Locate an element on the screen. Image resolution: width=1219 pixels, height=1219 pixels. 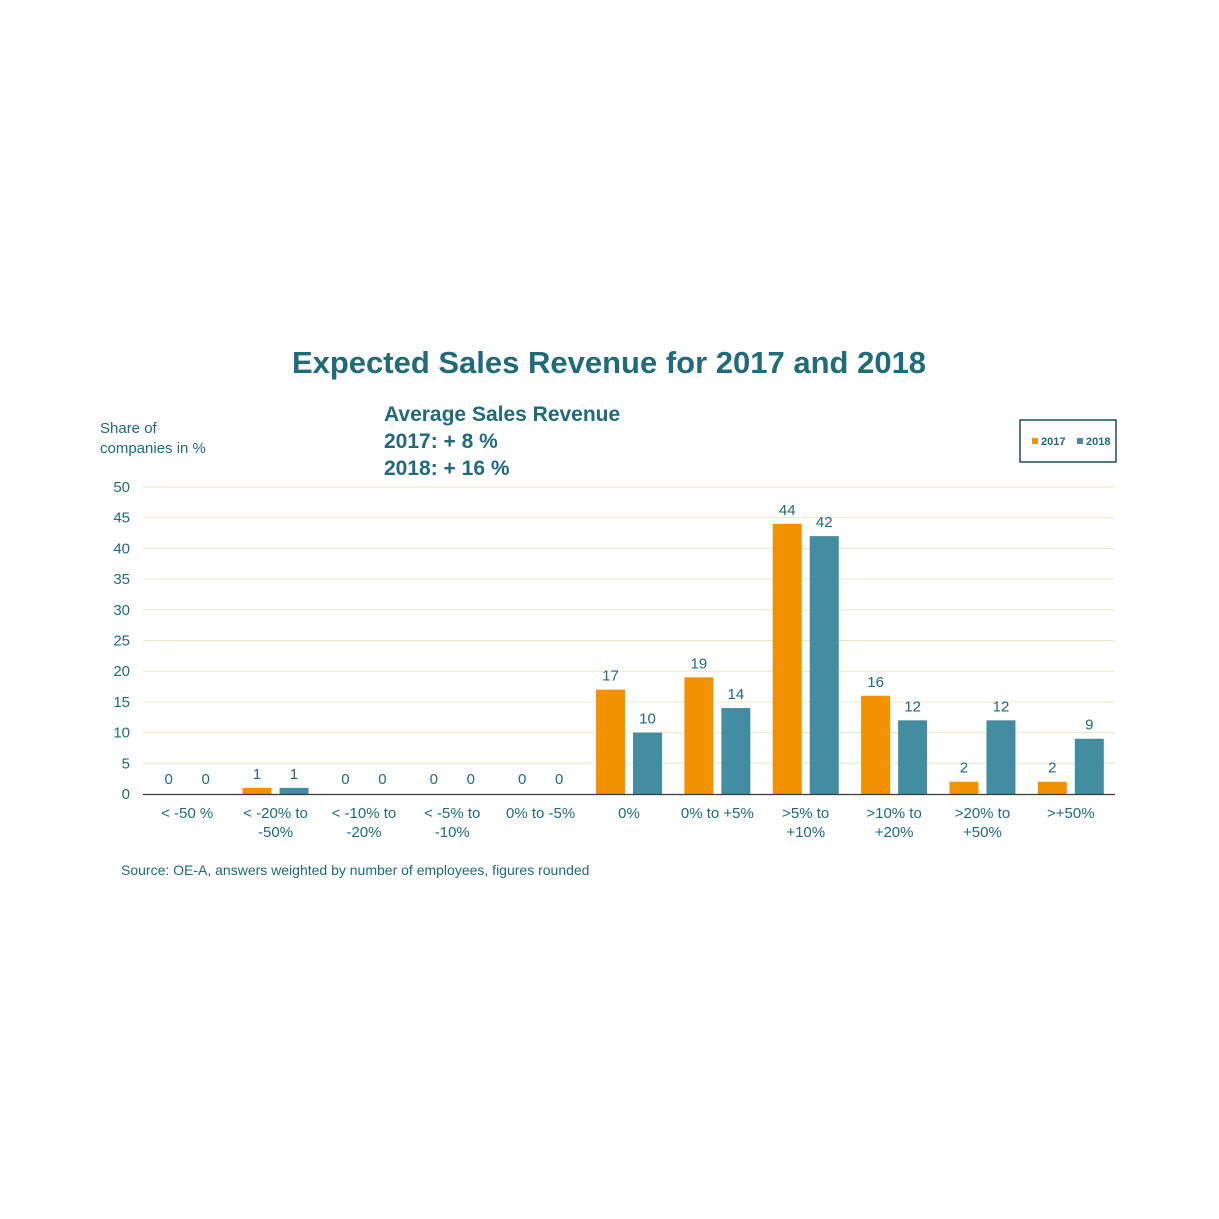
data-label-2018-7: 42 is located at coordinates (824, 522).